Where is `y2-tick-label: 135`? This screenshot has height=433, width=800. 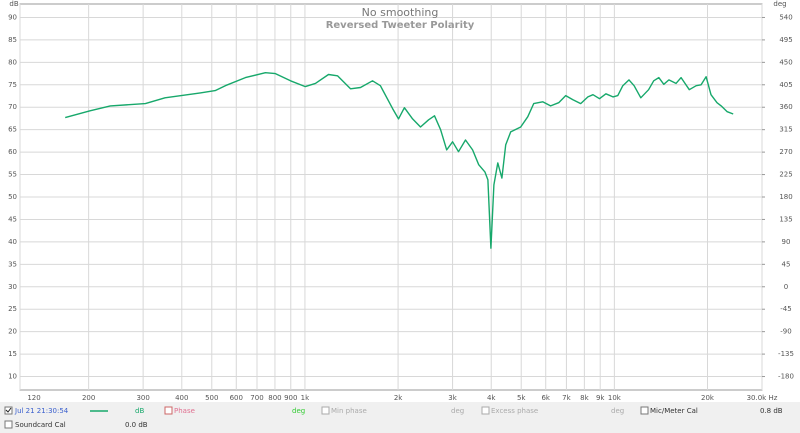
y2-tick-label: 135 is located at coordinates (785, 219).